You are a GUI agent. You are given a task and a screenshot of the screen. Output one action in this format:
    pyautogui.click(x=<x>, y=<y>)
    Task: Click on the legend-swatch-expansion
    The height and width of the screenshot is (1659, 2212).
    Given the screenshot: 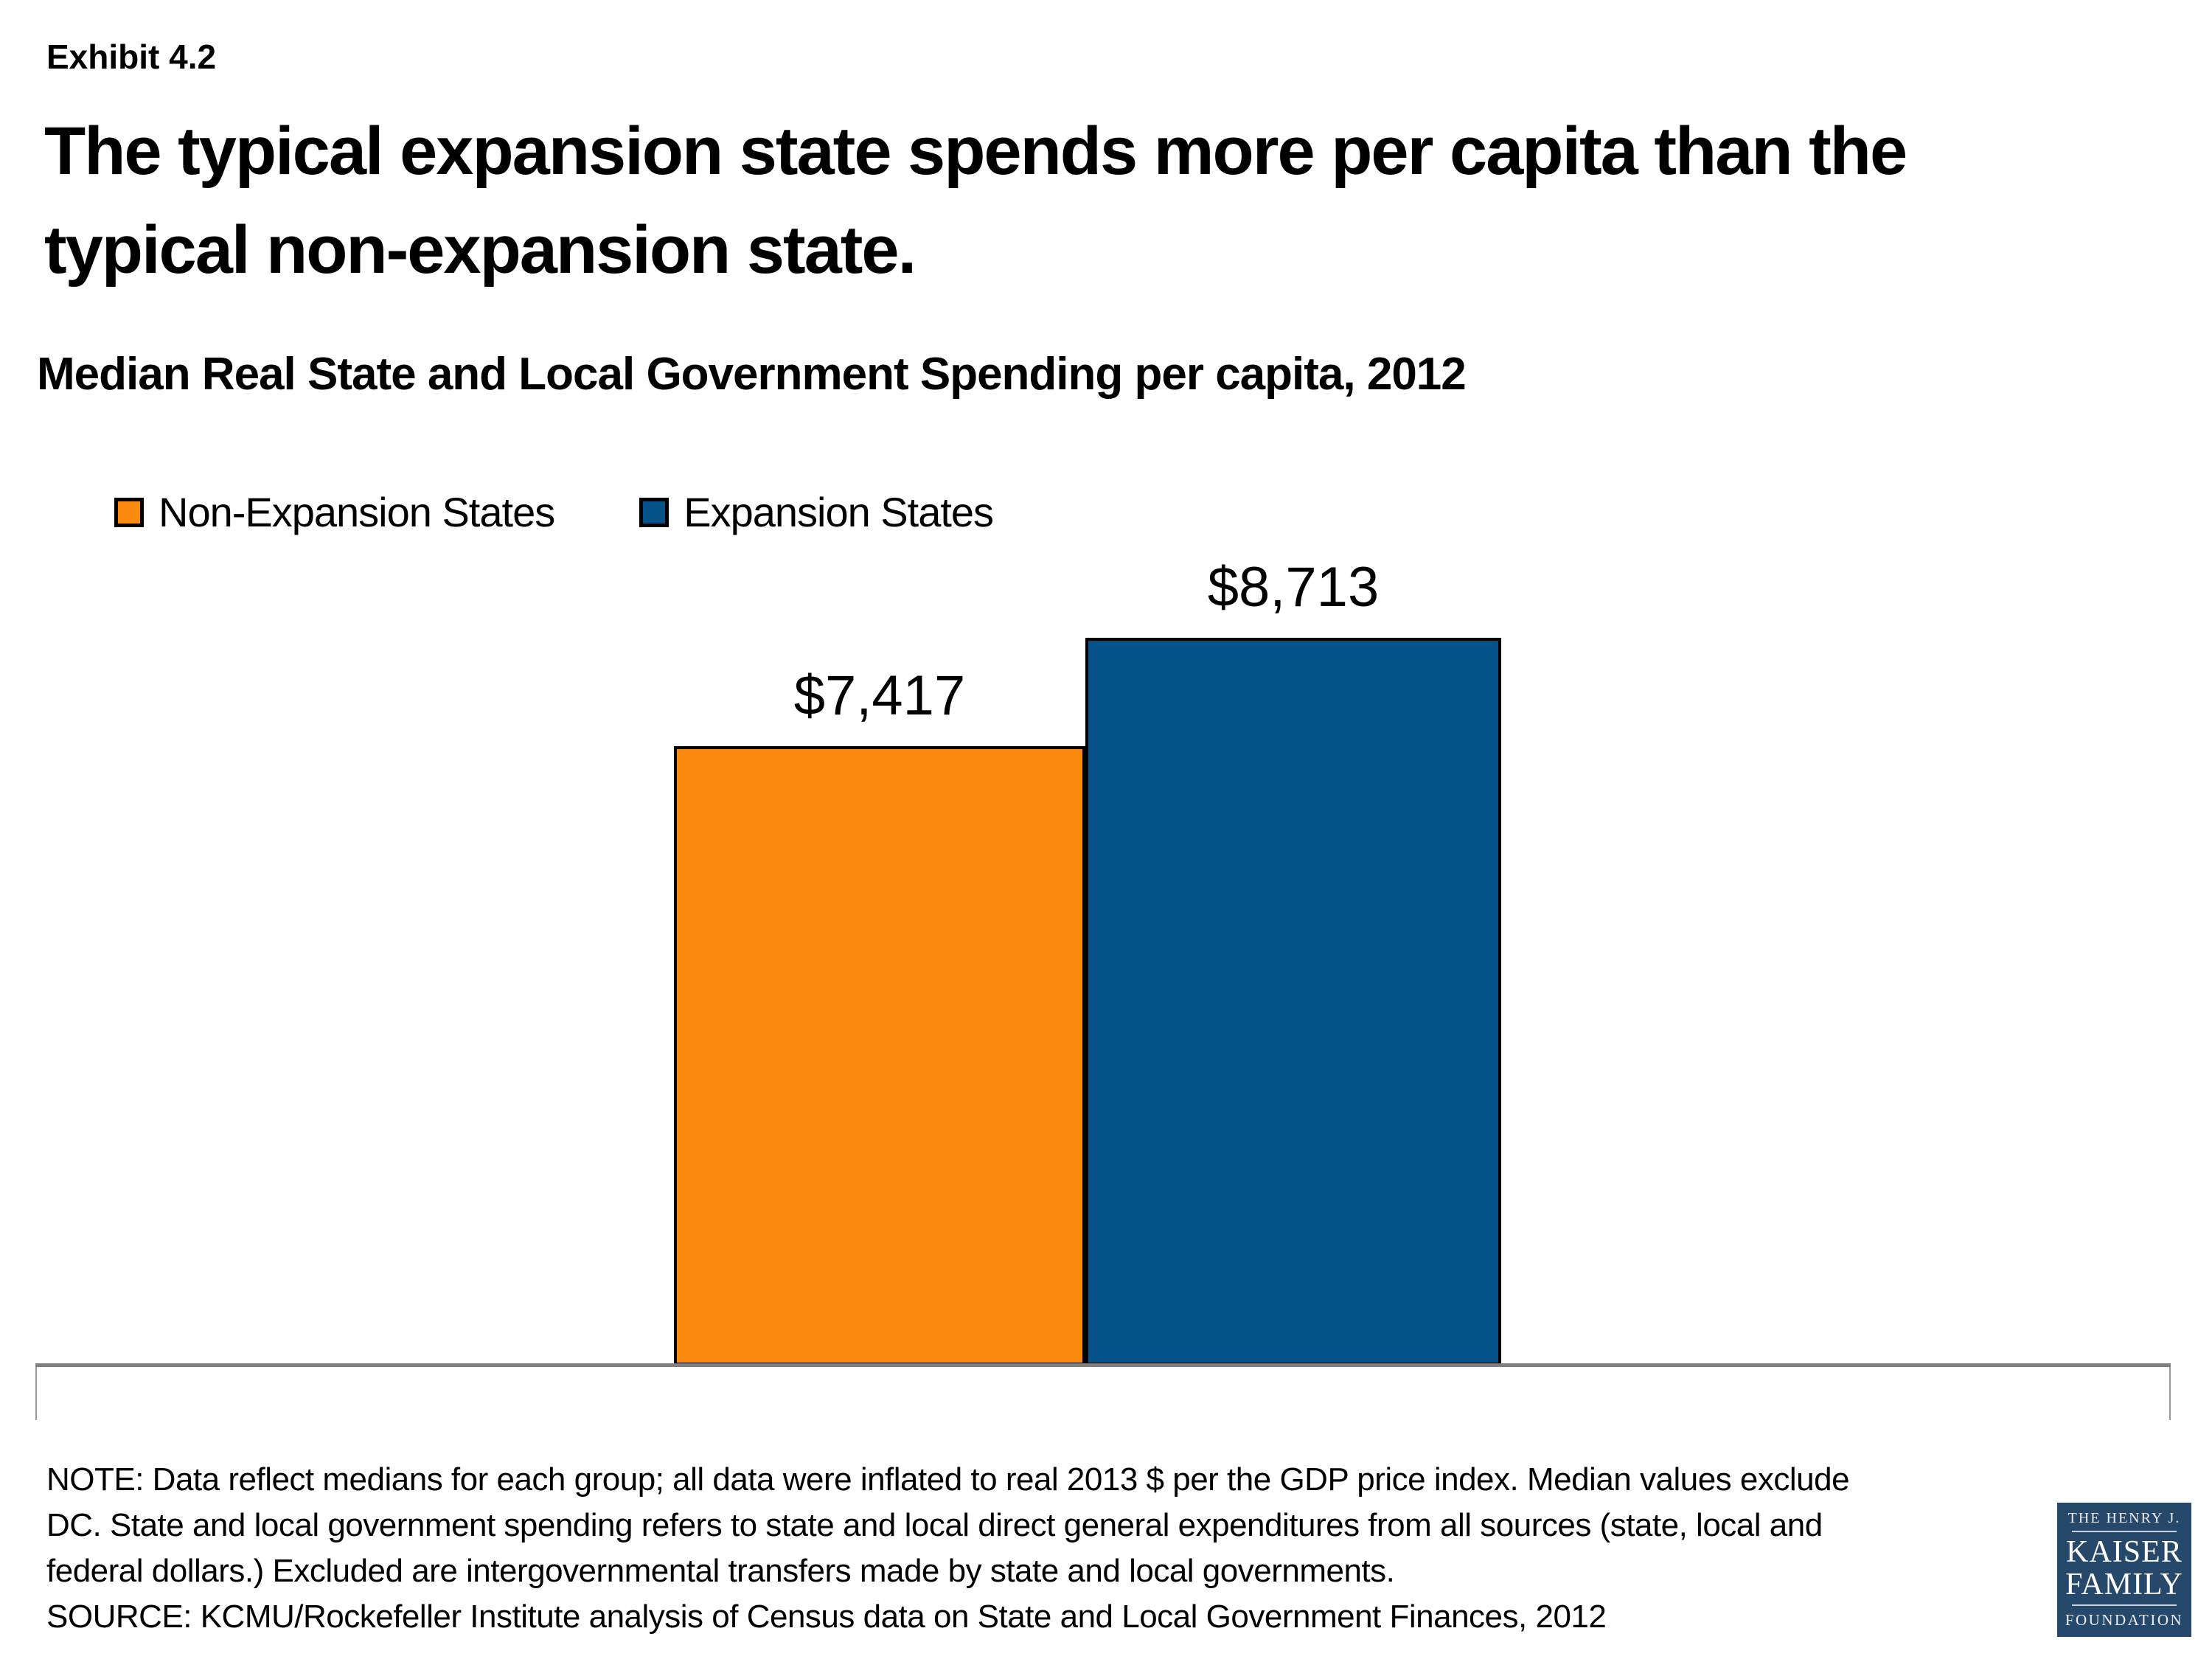 What is the action you would take?
    pyautogui.click(x=654, y=512)
    